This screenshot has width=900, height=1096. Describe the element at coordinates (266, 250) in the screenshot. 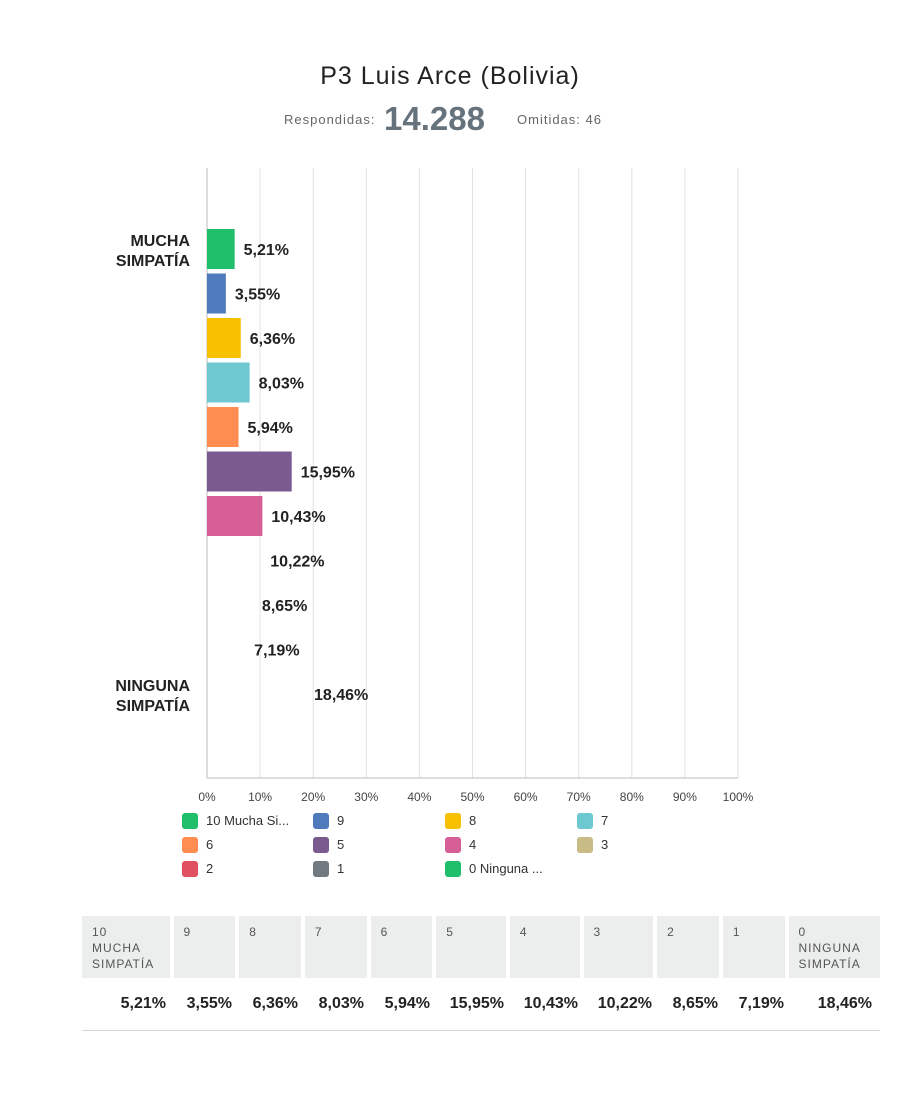

I see `bar-value-label: 5,21%` at that location.